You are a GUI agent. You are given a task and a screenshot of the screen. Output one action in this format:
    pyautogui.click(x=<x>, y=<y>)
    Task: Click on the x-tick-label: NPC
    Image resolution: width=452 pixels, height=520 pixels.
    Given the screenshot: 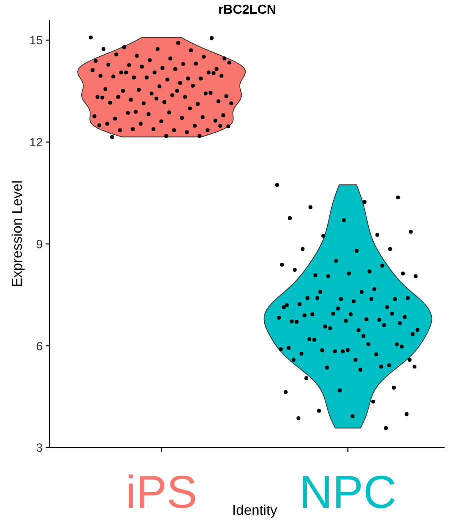 What is the action you would take?
    pyautogui.click(x=348, y=492)
    